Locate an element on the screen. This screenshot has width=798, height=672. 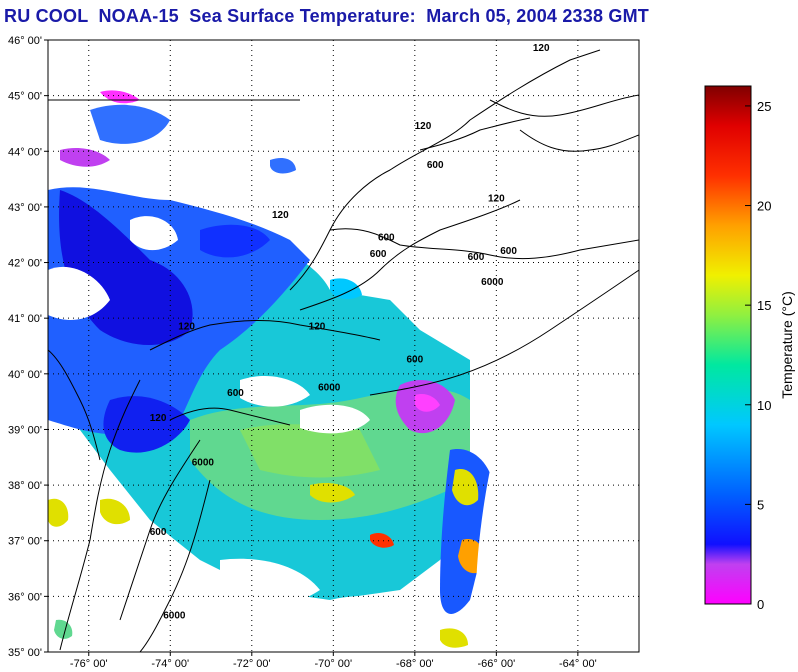
colorbar-tick-label: 15 is located at coordinates (764, 305).